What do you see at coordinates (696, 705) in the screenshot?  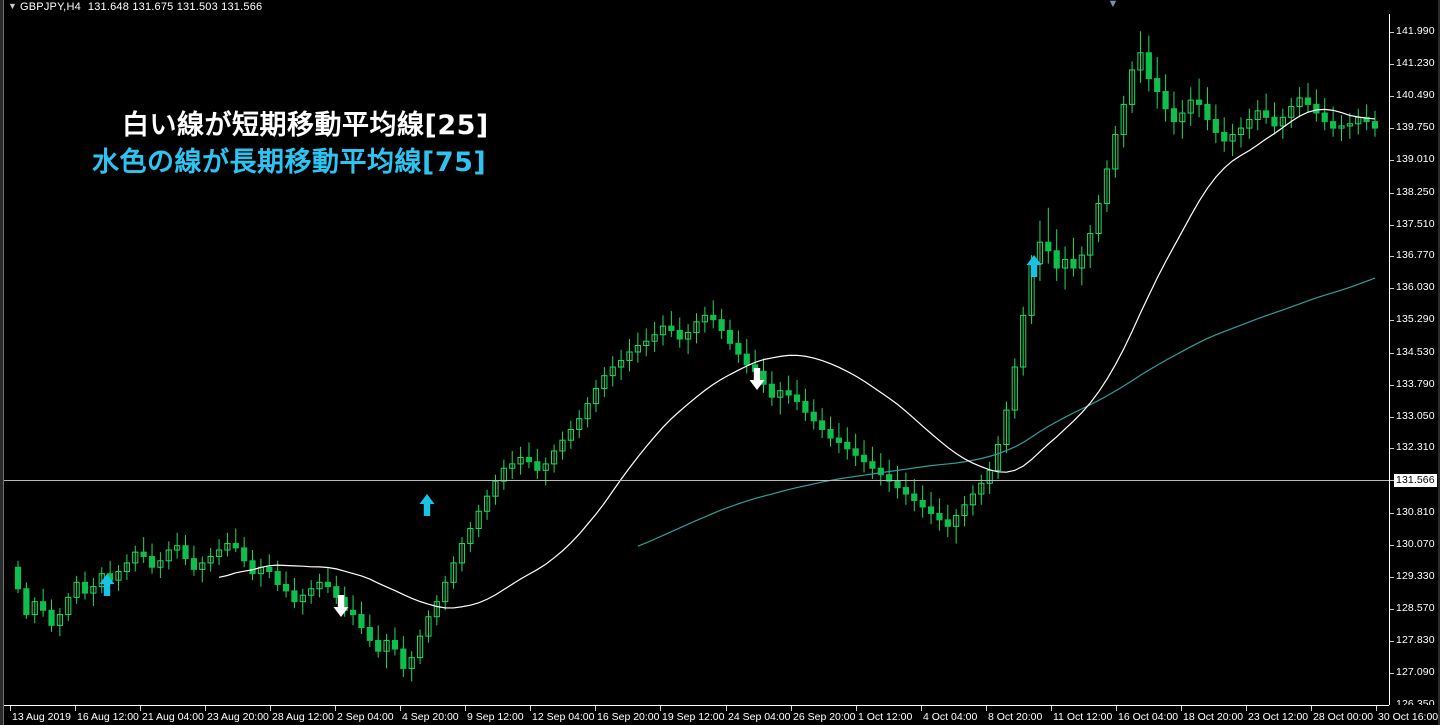 I see `time-axis-line` at bounding box center [696, 705].